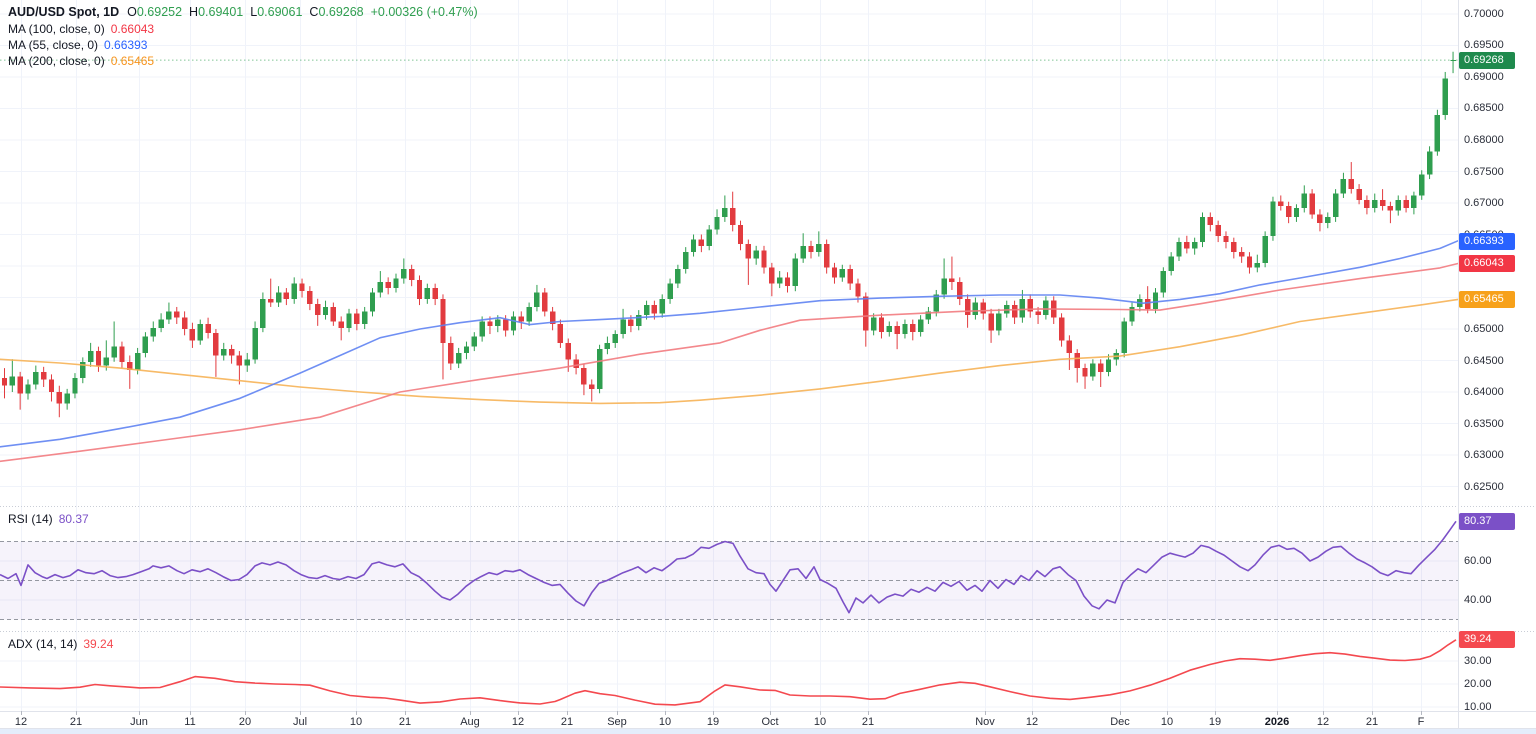 The width and height of the screenshot is (1536, 734). What do you see at coordinates (1484, 392) in the screenshot?
I see `price-tick-label: 0.64000` at bounding box center [1484, 392].